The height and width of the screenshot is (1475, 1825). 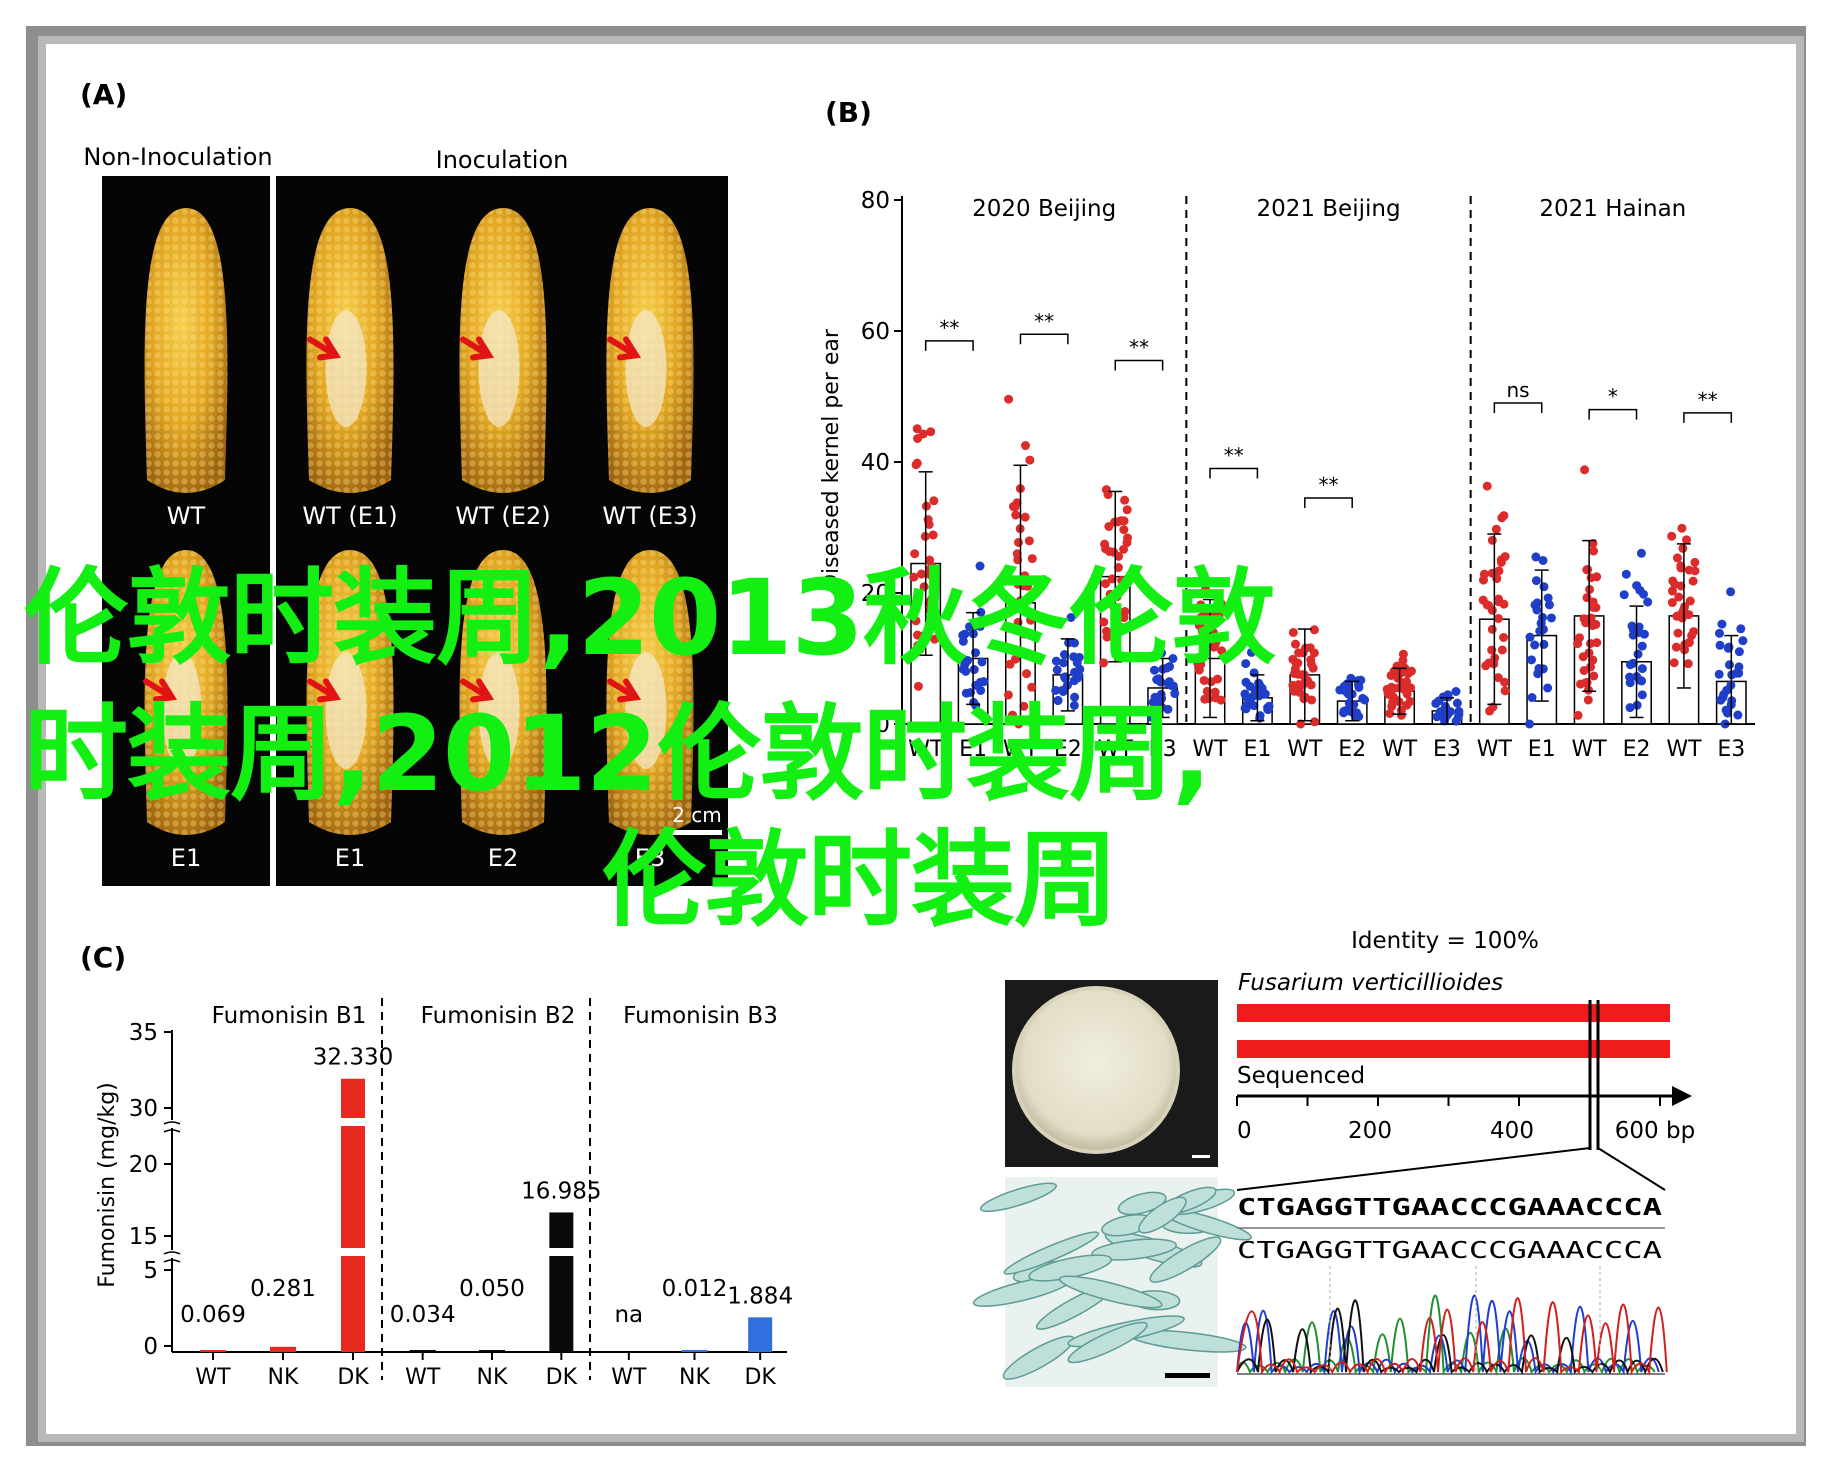 What do you see at coordinates (143, 1165) in the screenshot?
I see `y-tick-label: 20` at bounding box center [143, 1165].